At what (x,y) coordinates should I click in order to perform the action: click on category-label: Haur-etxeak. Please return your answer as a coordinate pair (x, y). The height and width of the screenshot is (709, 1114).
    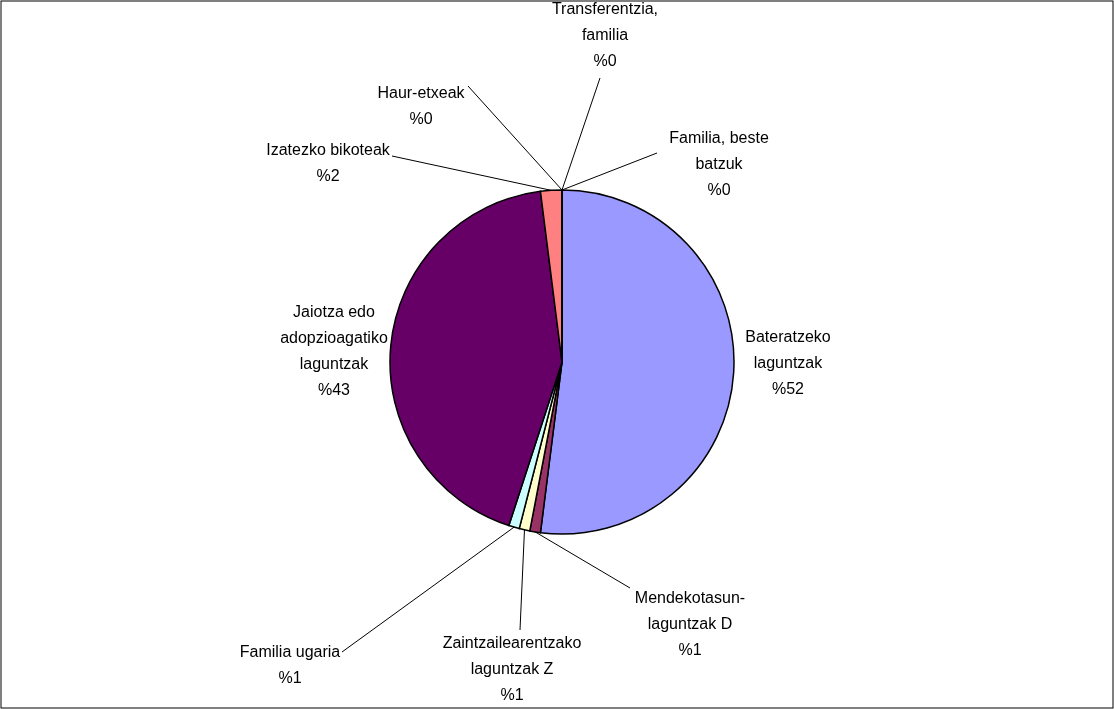
    Looking at the image, I should click on (421, 92).